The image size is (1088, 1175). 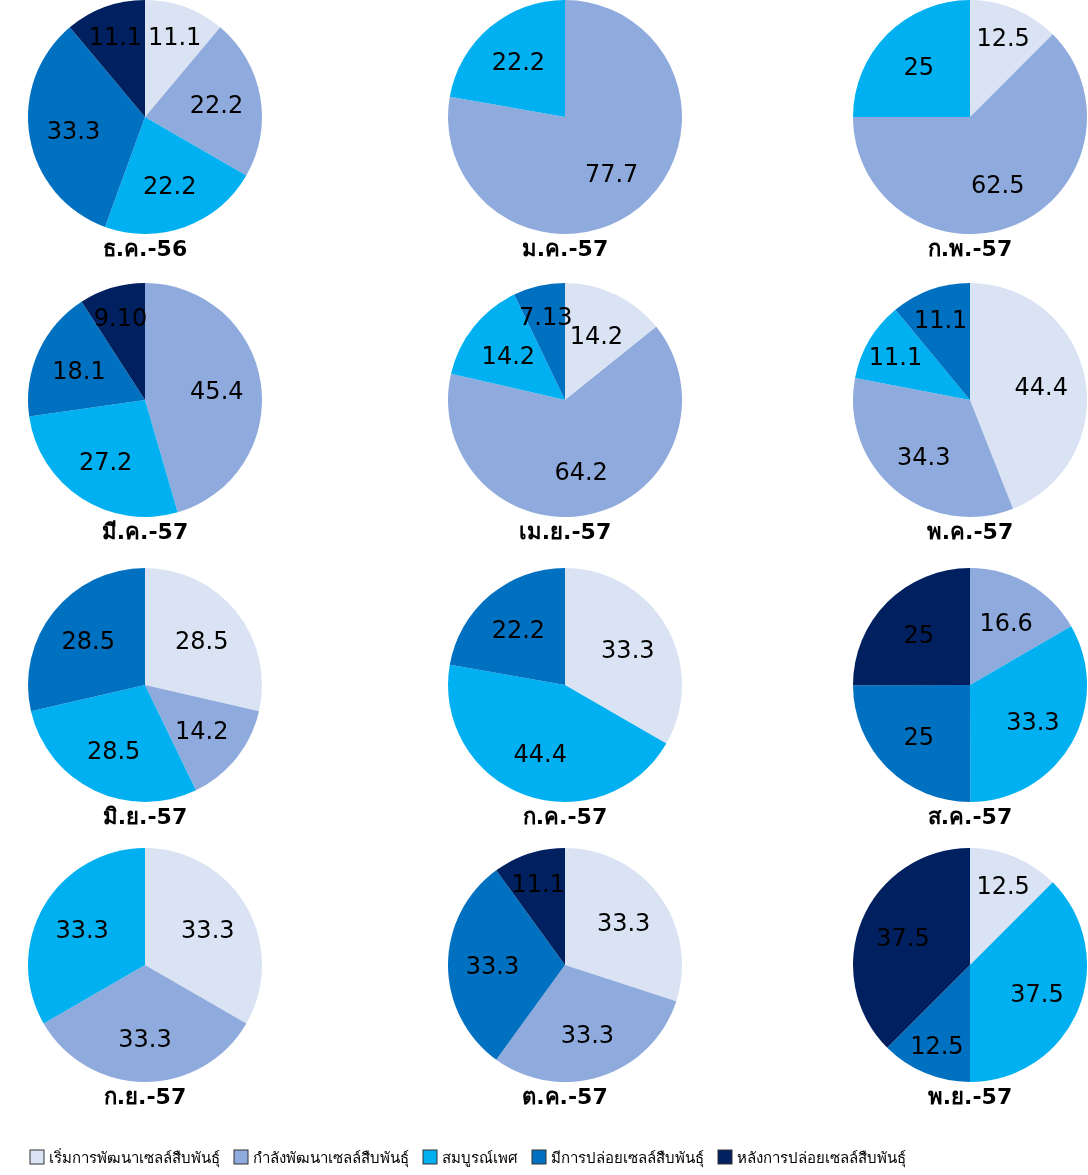 What do you see at coordinates (565, 816) in the screenshot?
I see `text: ก.ค.-57` at bounding box center [565, 816].